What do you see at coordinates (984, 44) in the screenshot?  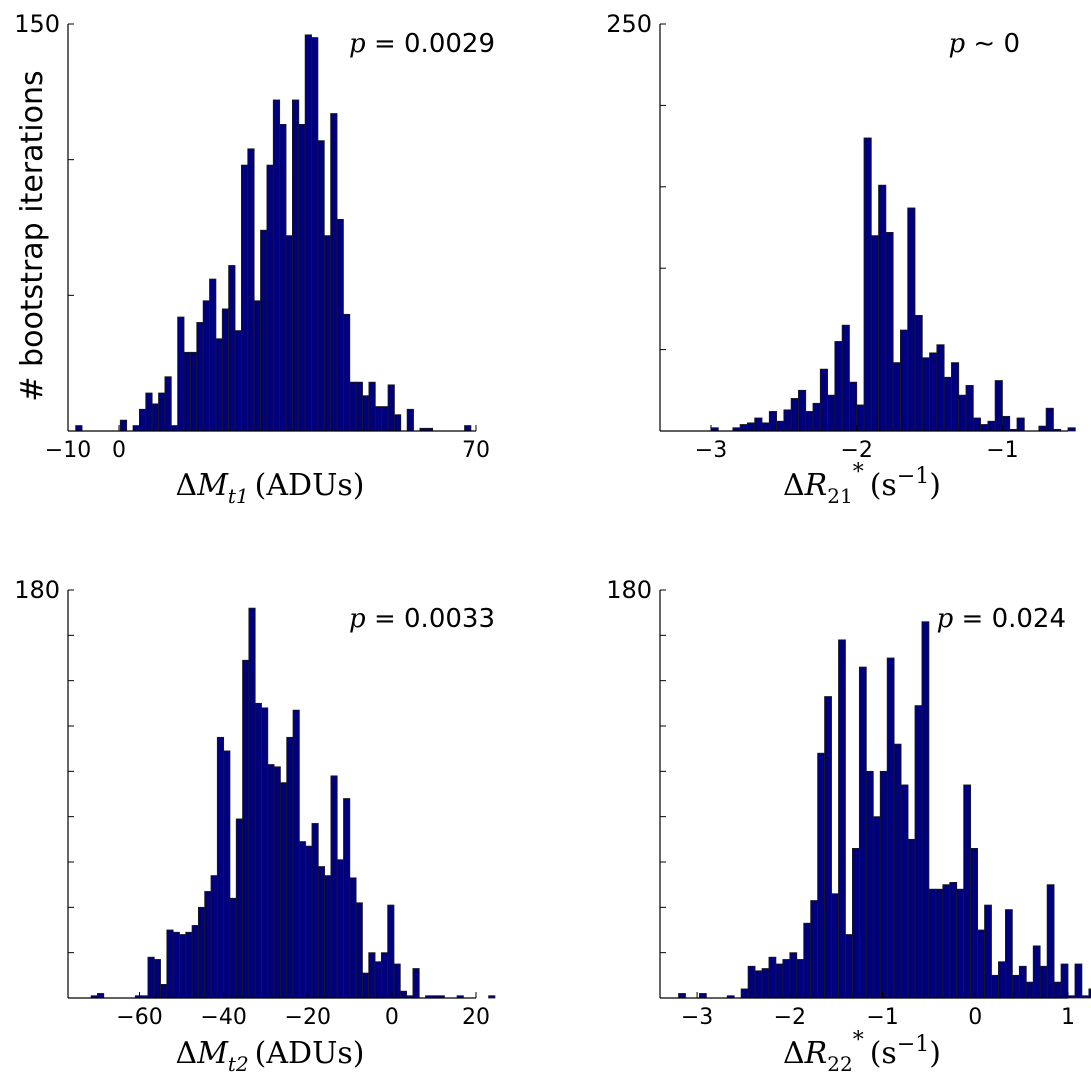 I see `panel-top-right-p-value: p ∼ 0` at bounding box center [984, 44].